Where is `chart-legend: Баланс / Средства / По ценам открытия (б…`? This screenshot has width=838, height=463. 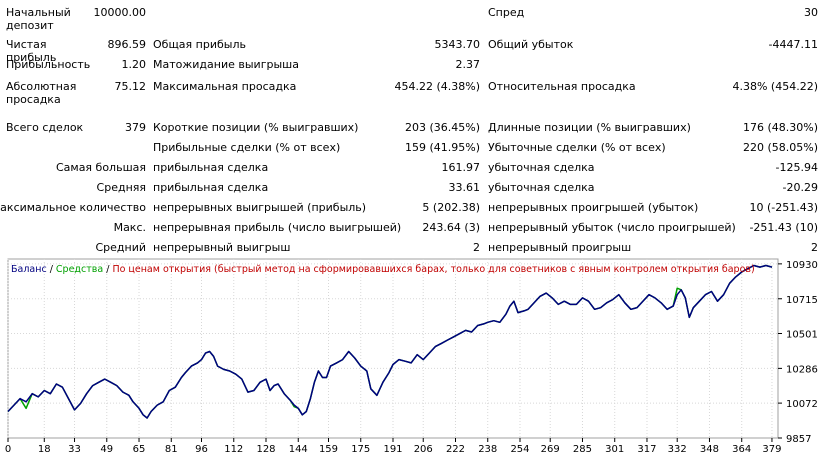
chart-legend: Баланс / Средства / По ценам открытия (б… is located at coordinates (383, 269).